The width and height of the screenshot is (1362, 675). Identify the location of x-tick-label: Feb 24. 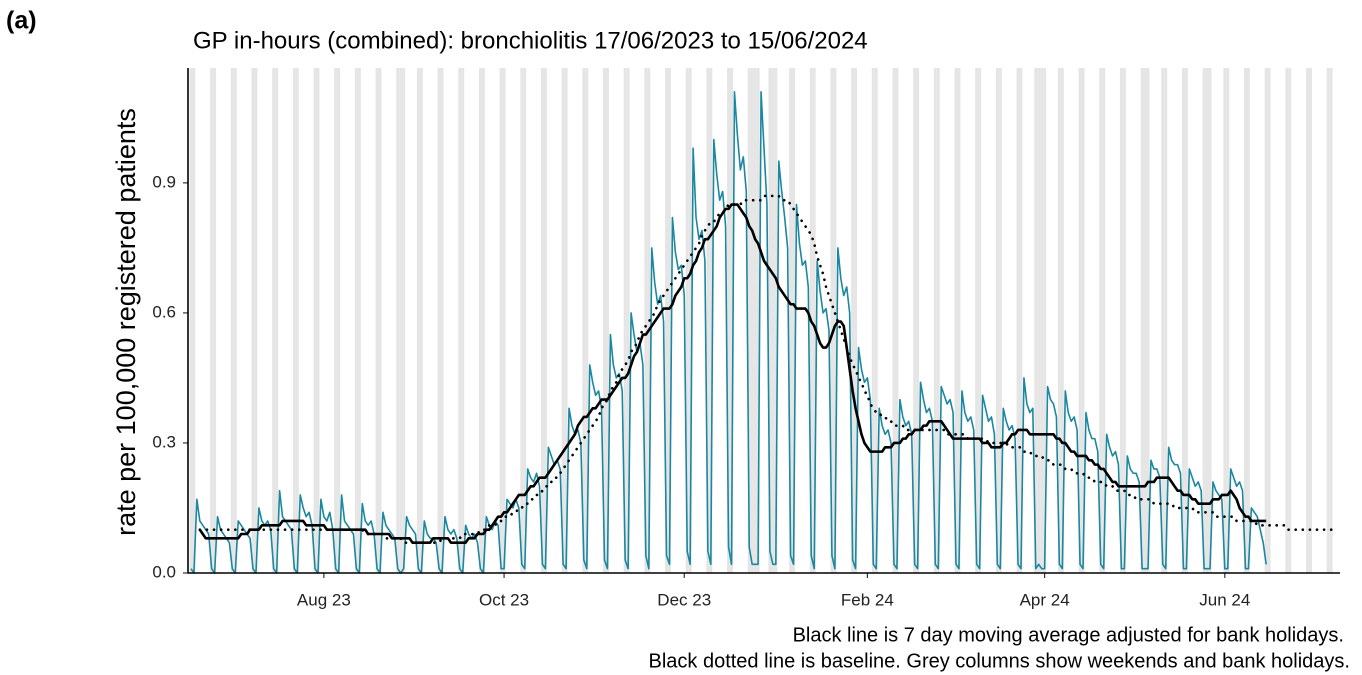
(867, 599).